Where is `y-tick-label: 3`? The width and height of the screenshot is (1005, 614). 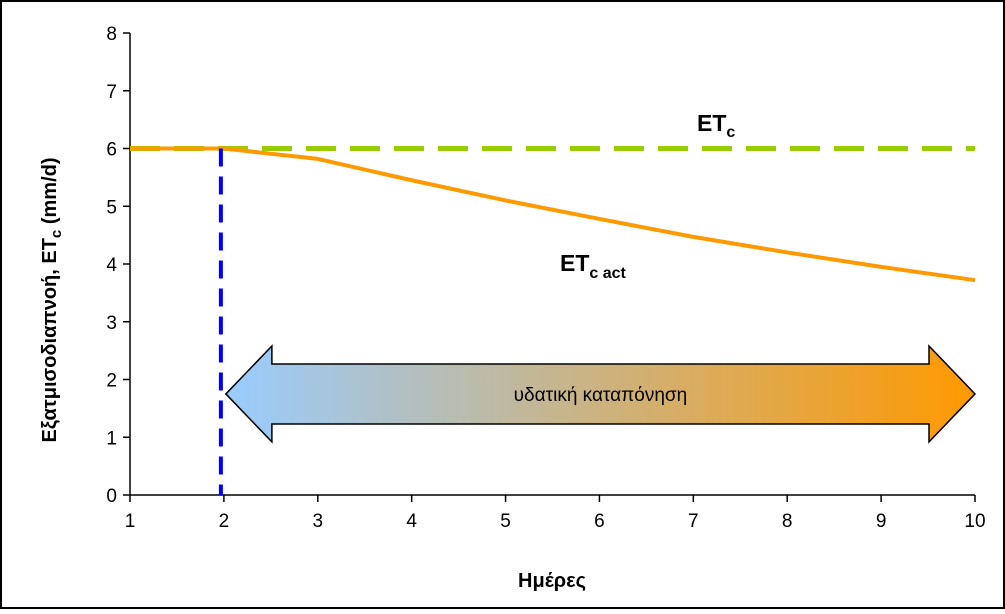 y-tick-label: 3 is located at coordinates (111, 323).